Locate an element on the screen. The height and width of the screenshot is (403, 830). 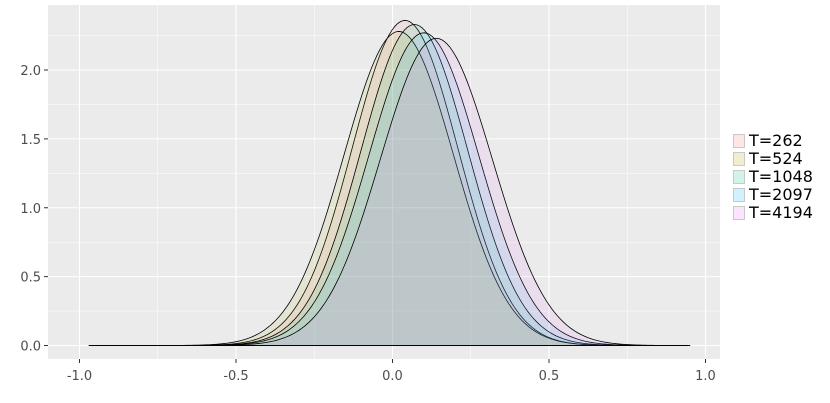
x-tick-label: 0.5 is located at coordinates (549, 376).